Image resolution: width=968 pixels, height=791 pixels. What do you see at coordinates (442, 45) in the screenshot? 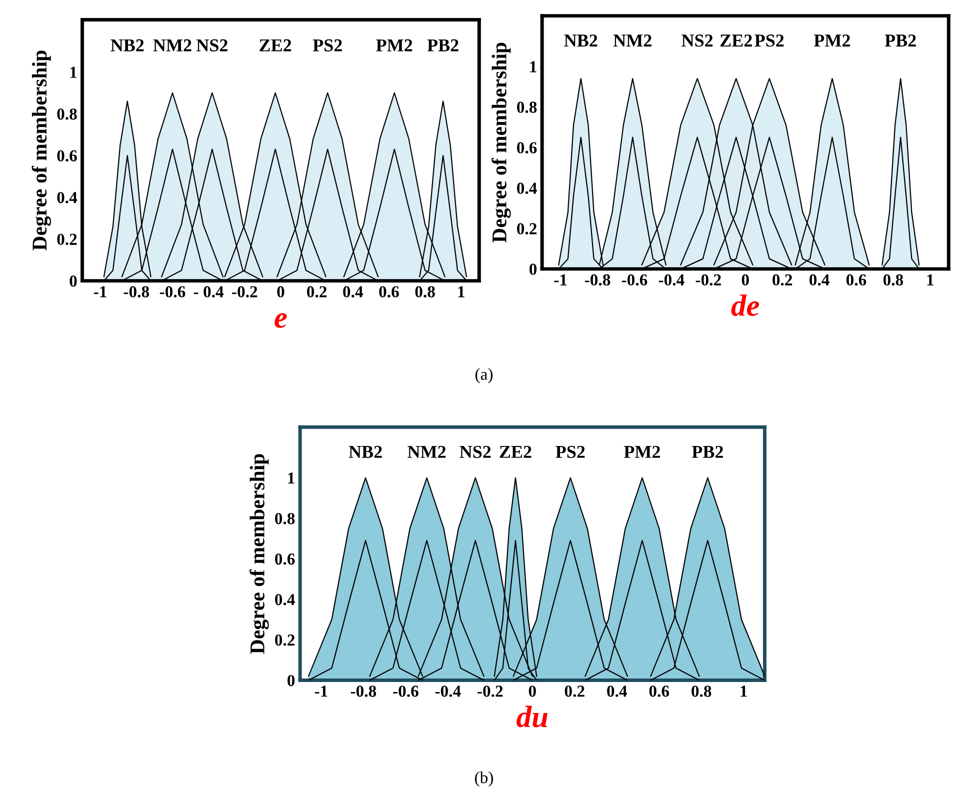
I see `text: PB2` at bounding box center [442, 45].